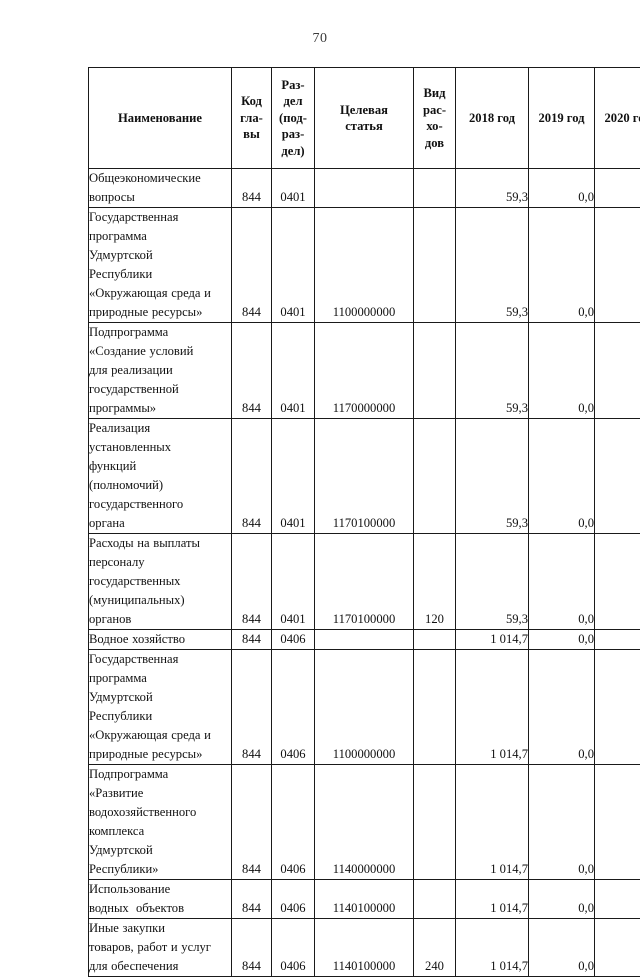 Image resolution: width=640 pixels, height=977 pixels. What do you see at coordinates (160, 408) in the screenshot?
I see `name-line: программы»` at bounding box center [160, 408].